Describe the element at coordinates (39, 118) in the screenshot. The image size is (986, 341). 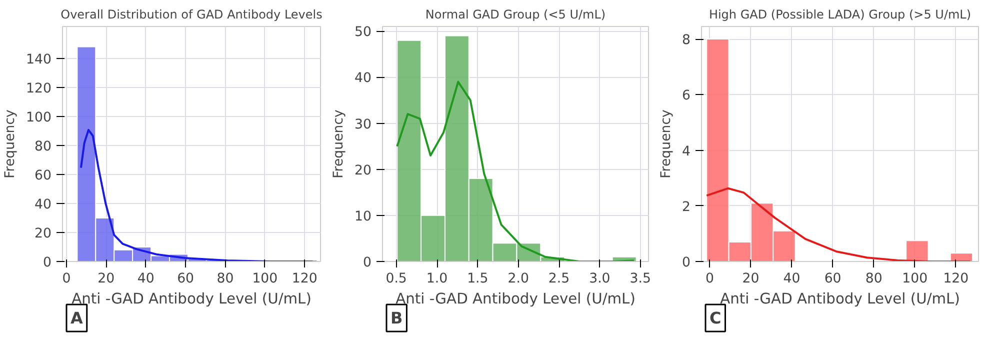
I see `y-tick-label: 100` at that location.